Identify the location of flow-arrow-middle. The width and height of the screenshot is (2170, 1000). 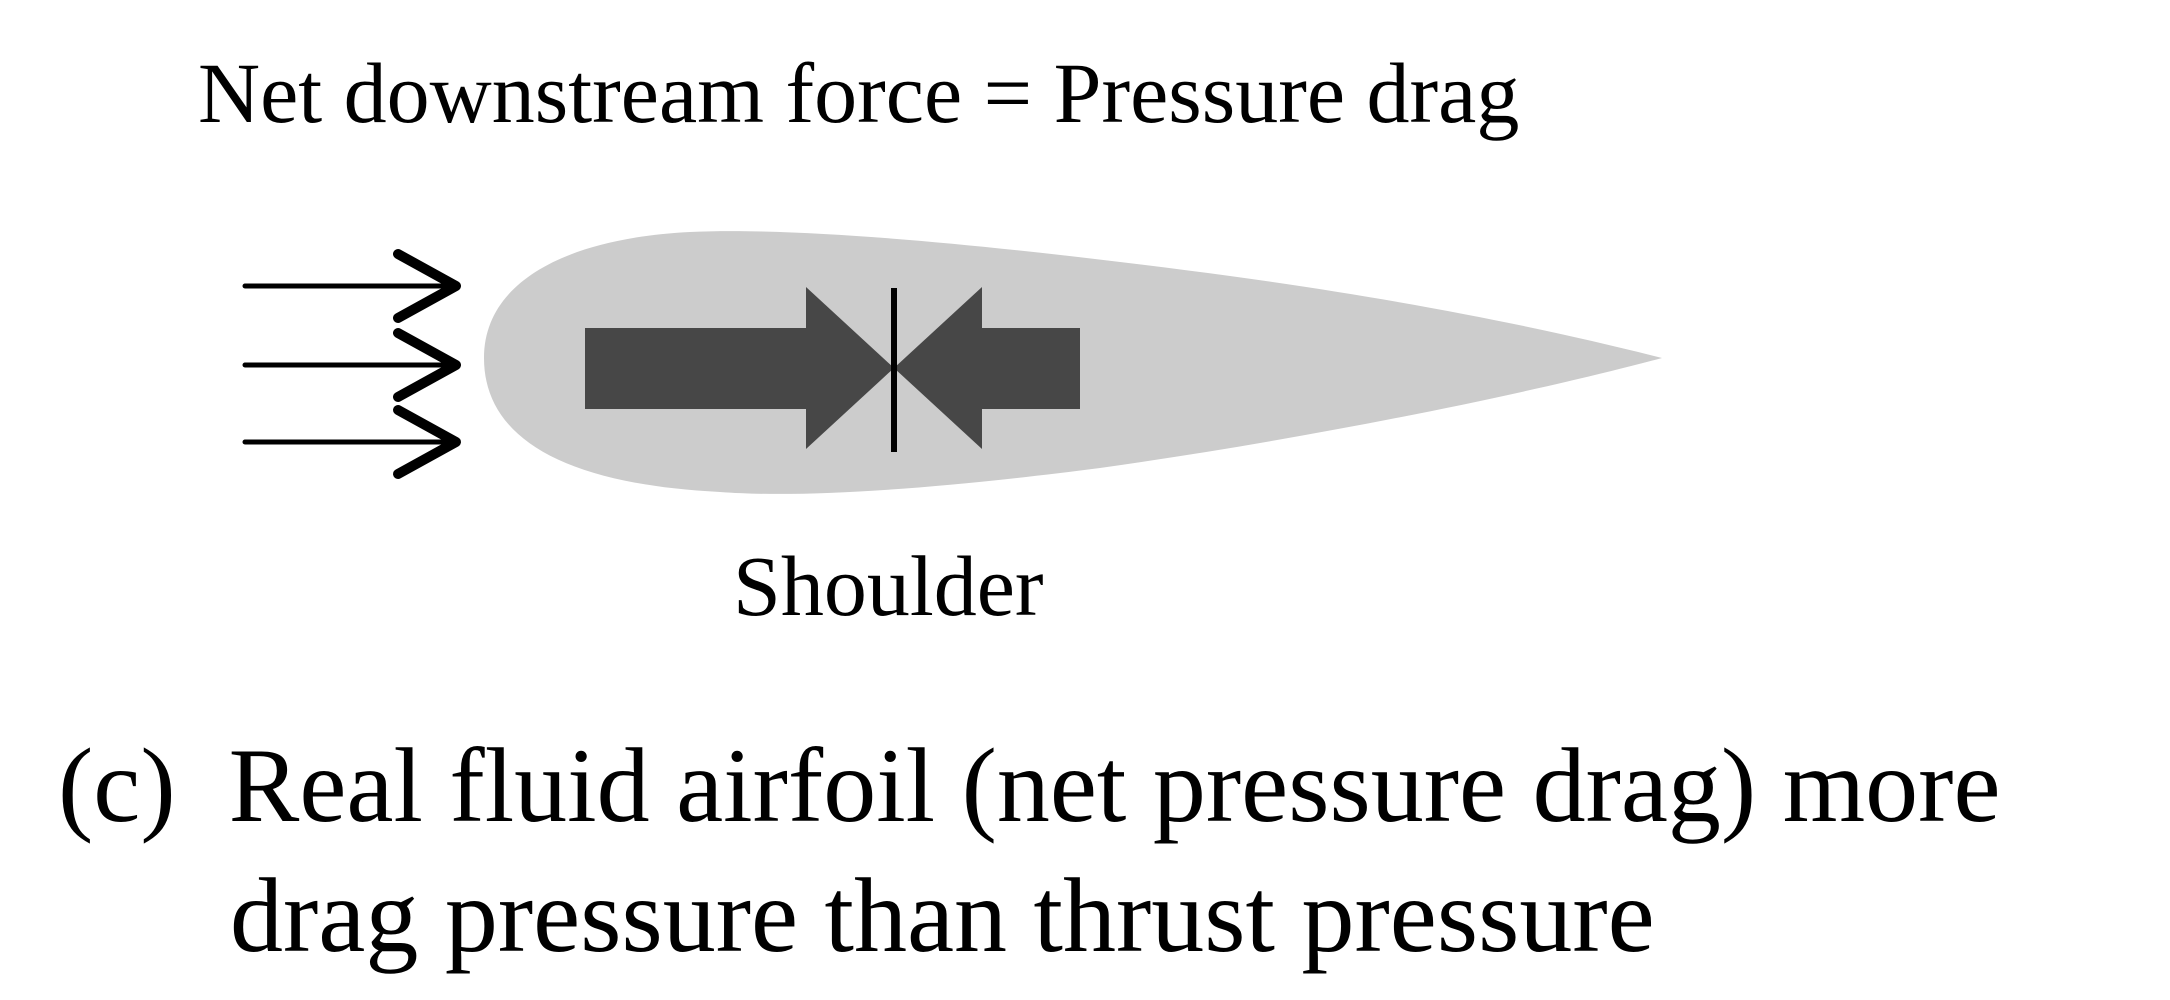
(351, 365).